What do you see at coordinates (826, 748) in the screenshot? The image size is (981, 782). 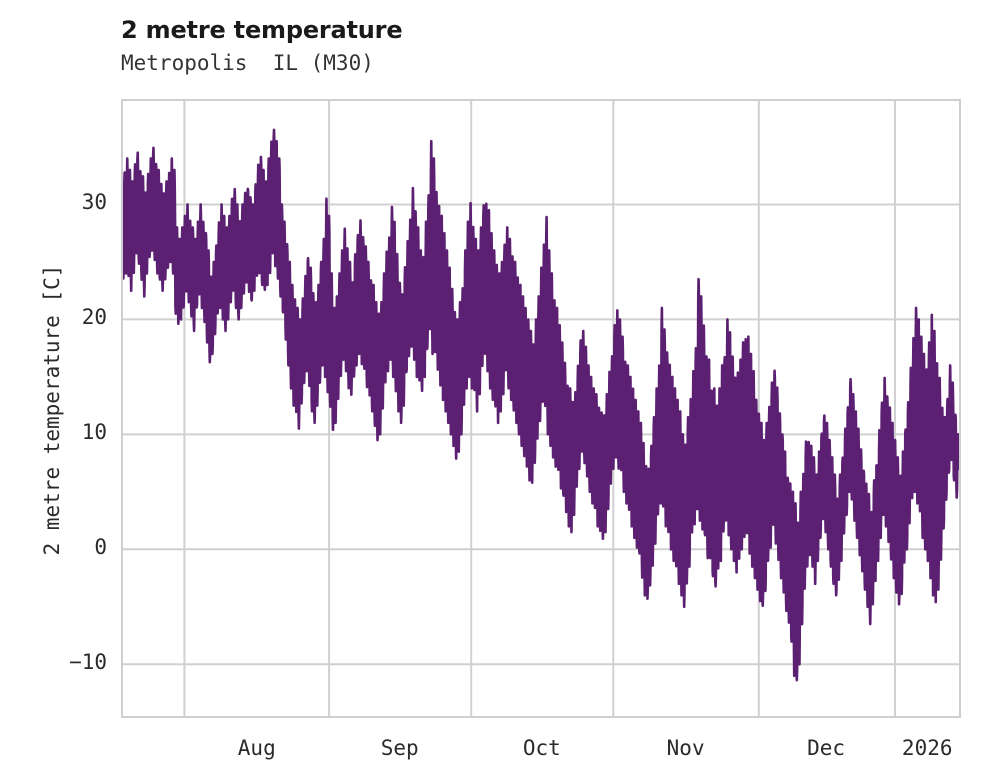 I see `x-tick-label: Dec` at bounding box center [826, 748].